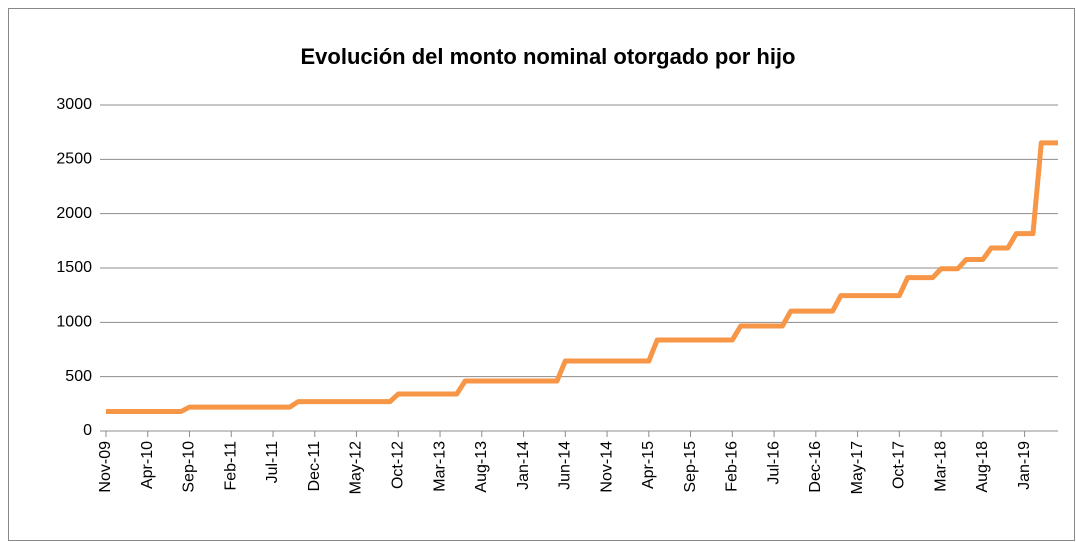 The width and height of the screenshot is (1076, 542). Describe the element at coordinates (189, 467) in the screenshot. I see `x-tick-label: Sep-10` at that location.